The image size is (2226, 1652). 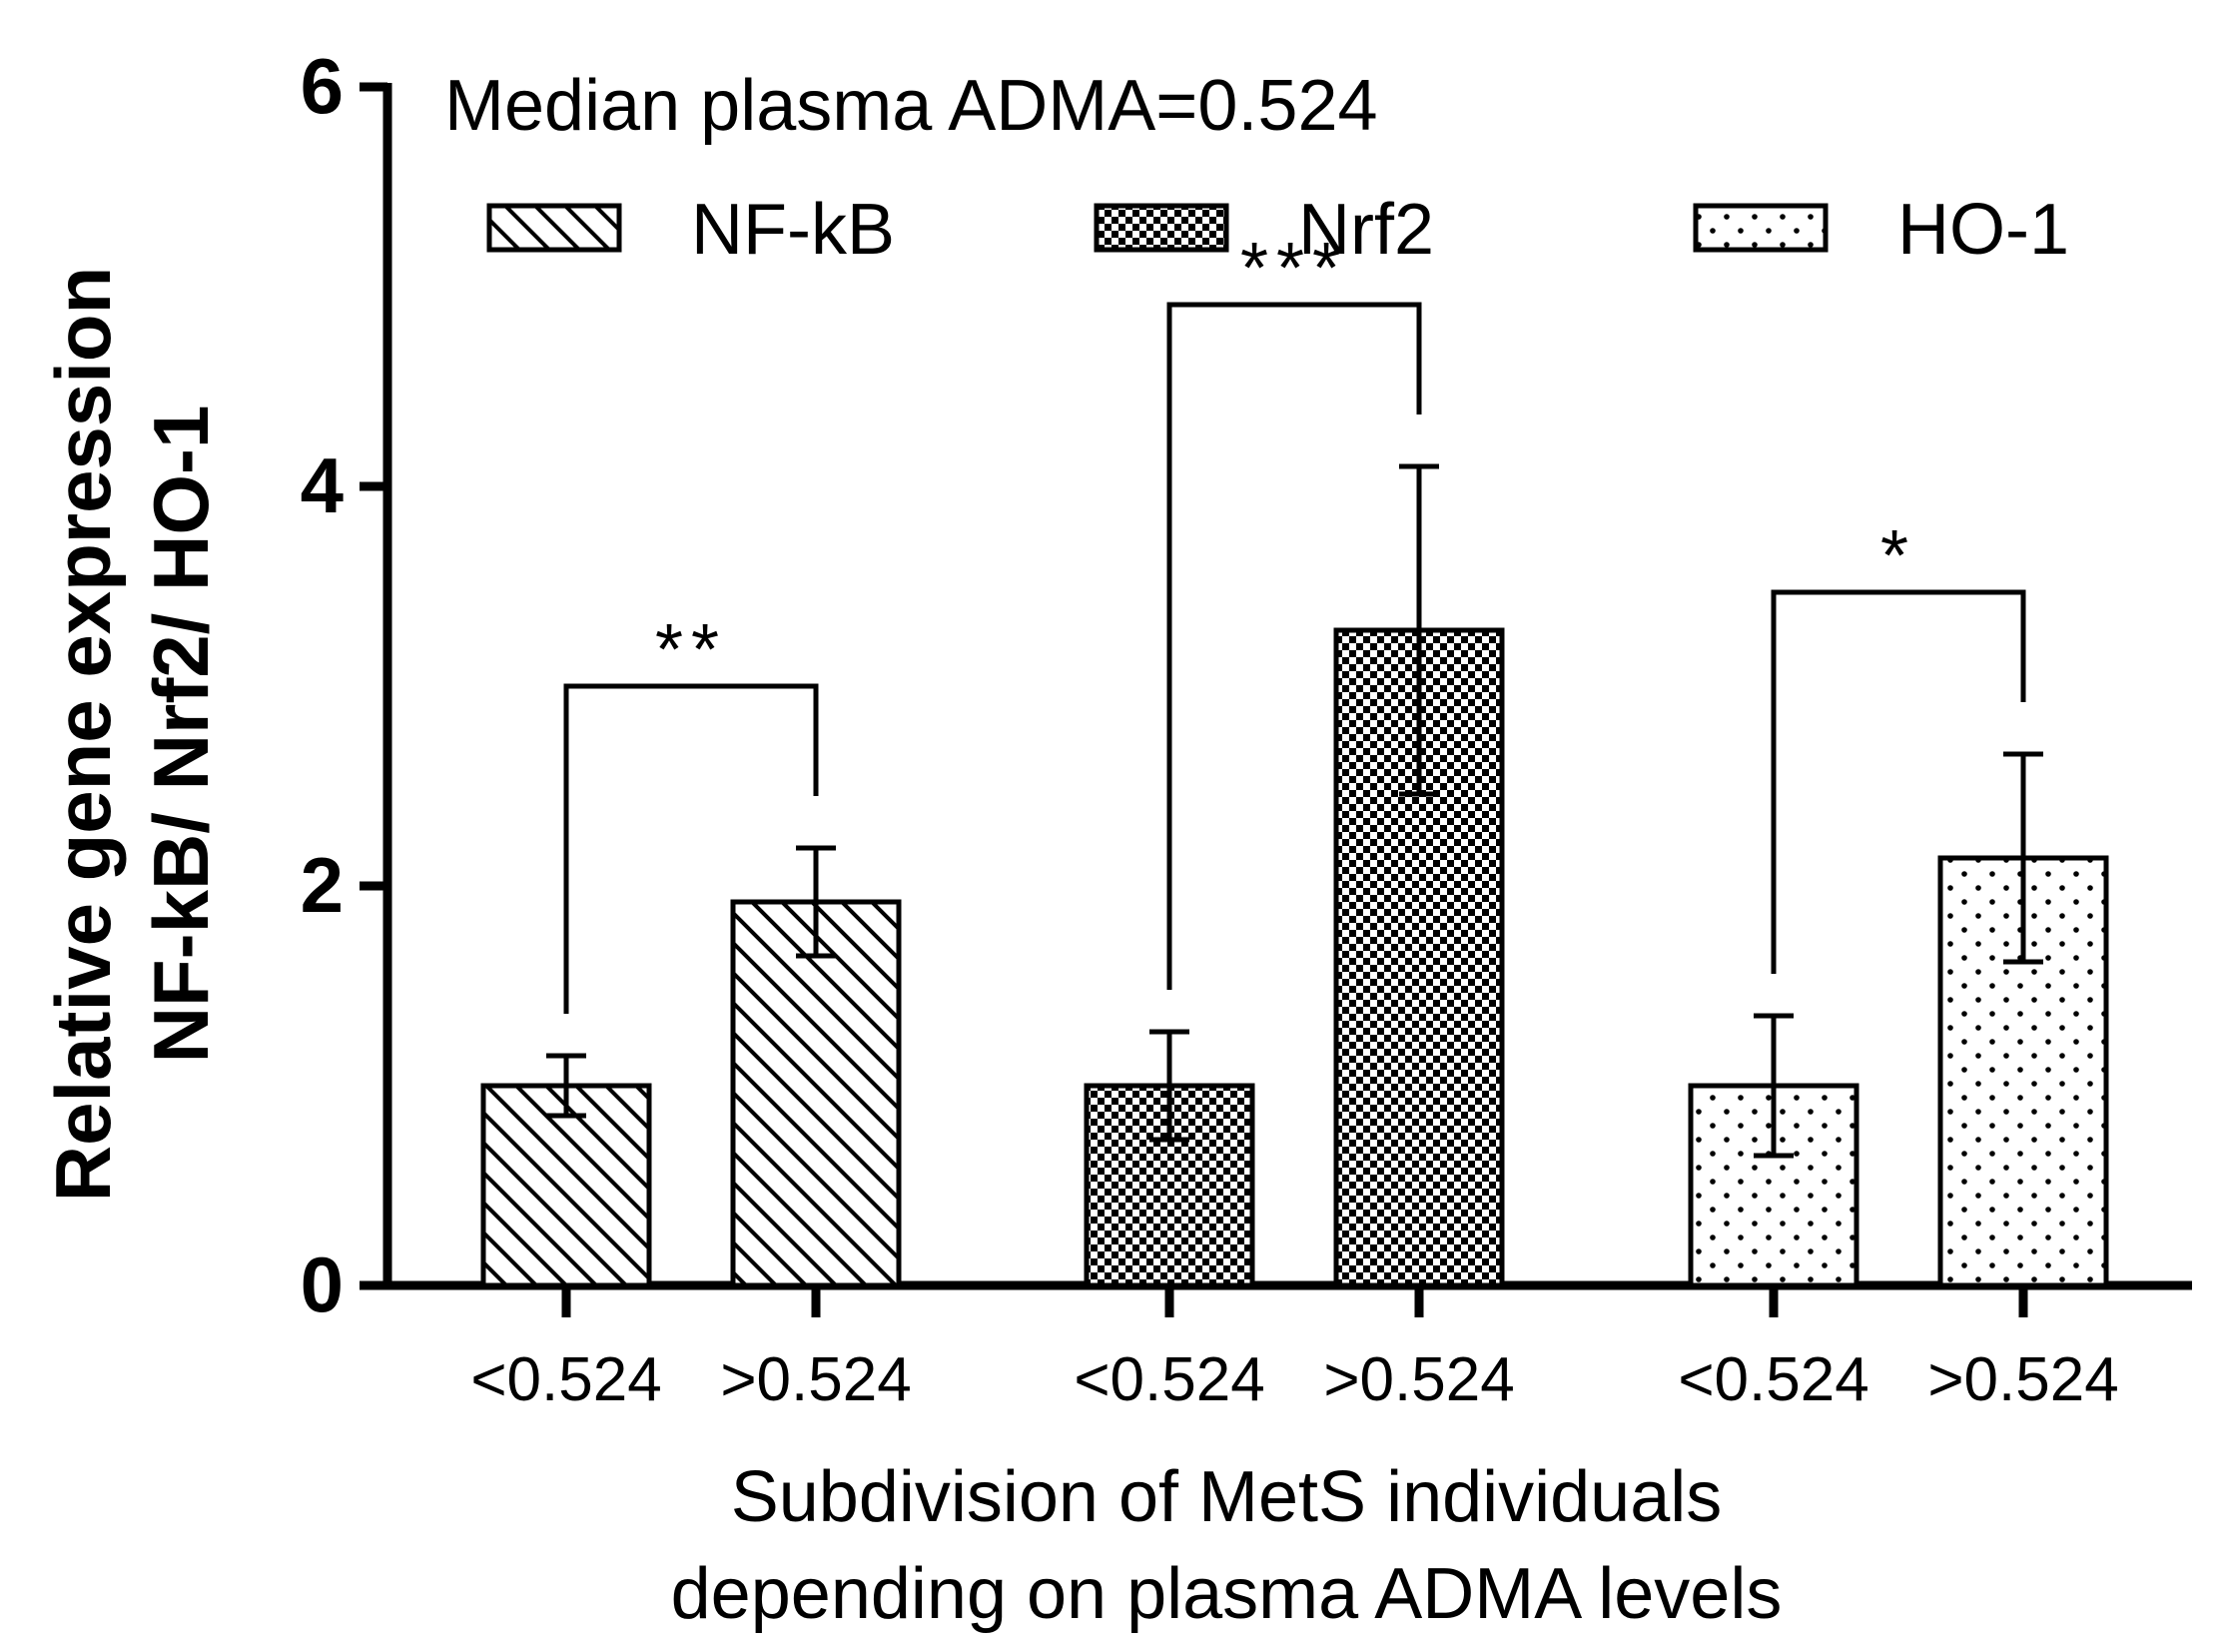 What do you see at coordinates (1294, 269) in the screenshot?
I see `significance-label: ***` at bounding box center [1294, 269].